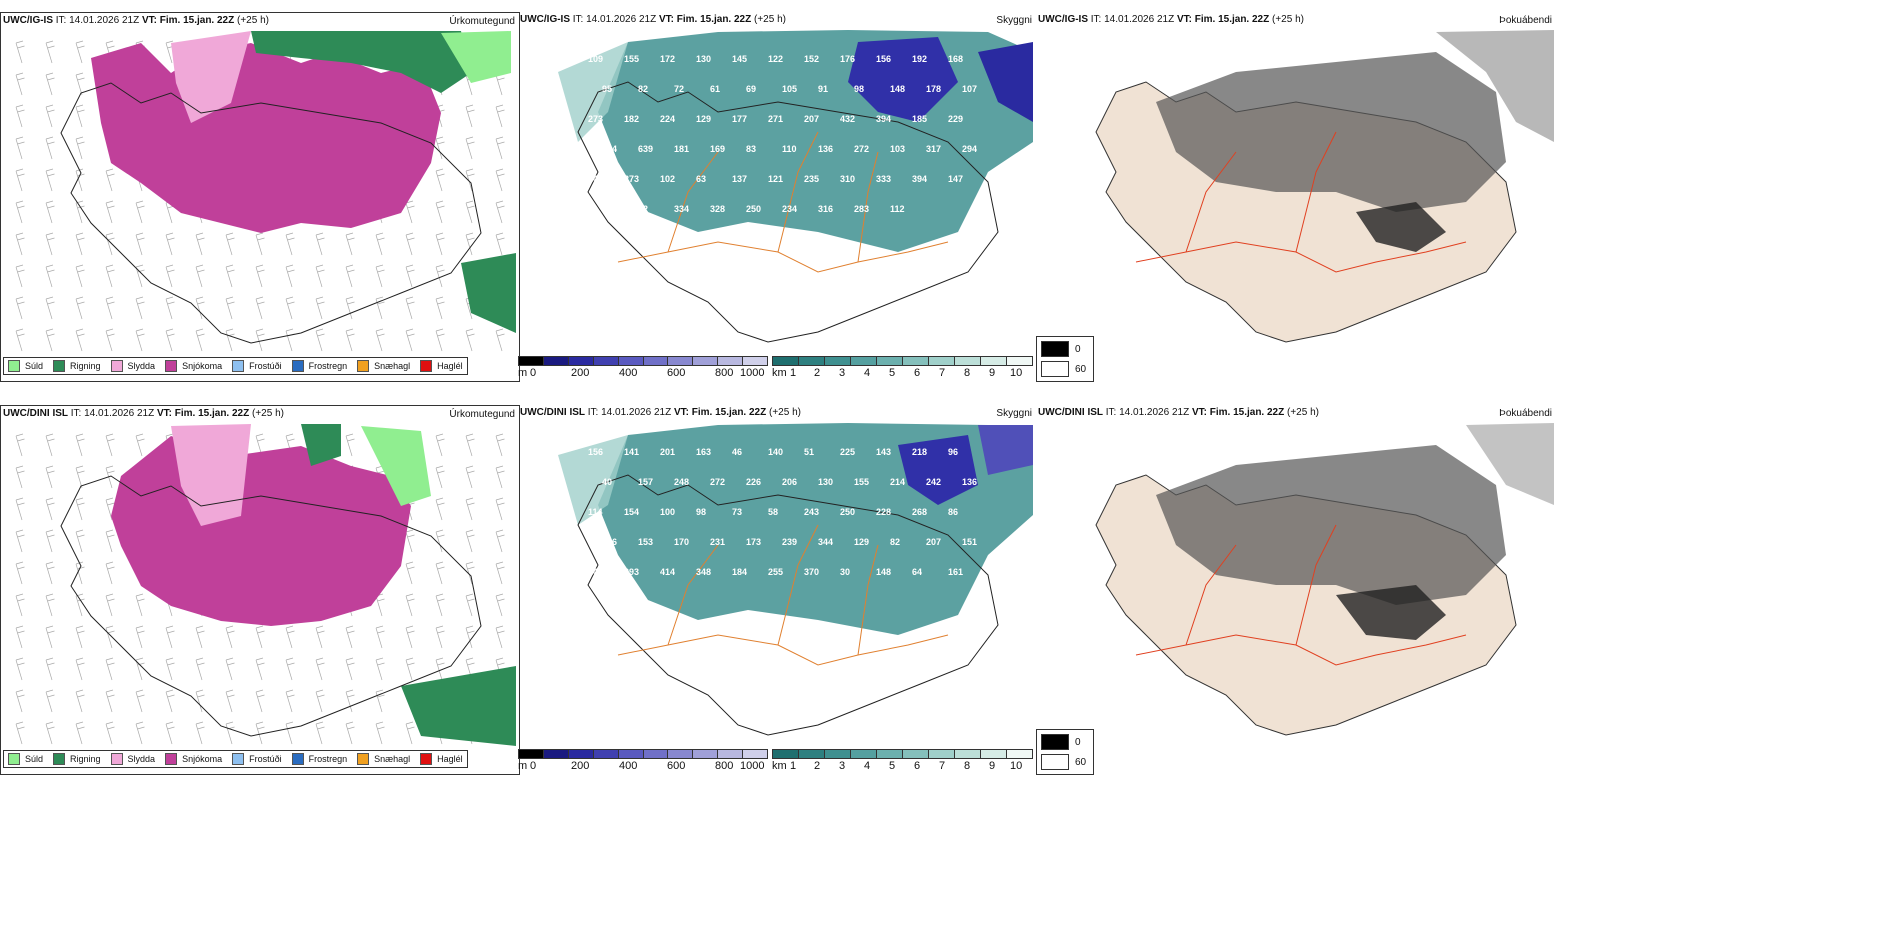 This screenshot has height=950, width=1900. What do you see at coordinates (811, 179) in the screenshot?
I see `ceiling-value: 235` at bounding box center [811, 179].